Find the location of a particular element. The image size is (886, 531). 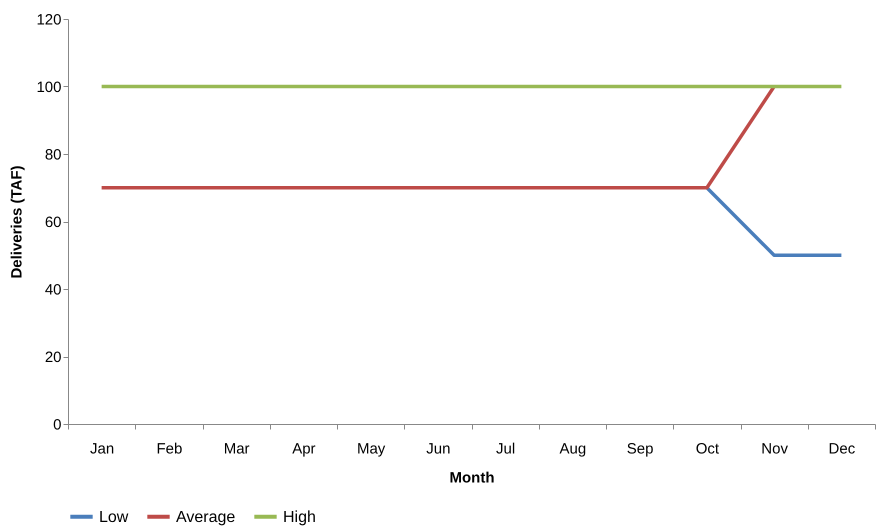

y-tick-label: 100 is located at coordinates (49, 87).